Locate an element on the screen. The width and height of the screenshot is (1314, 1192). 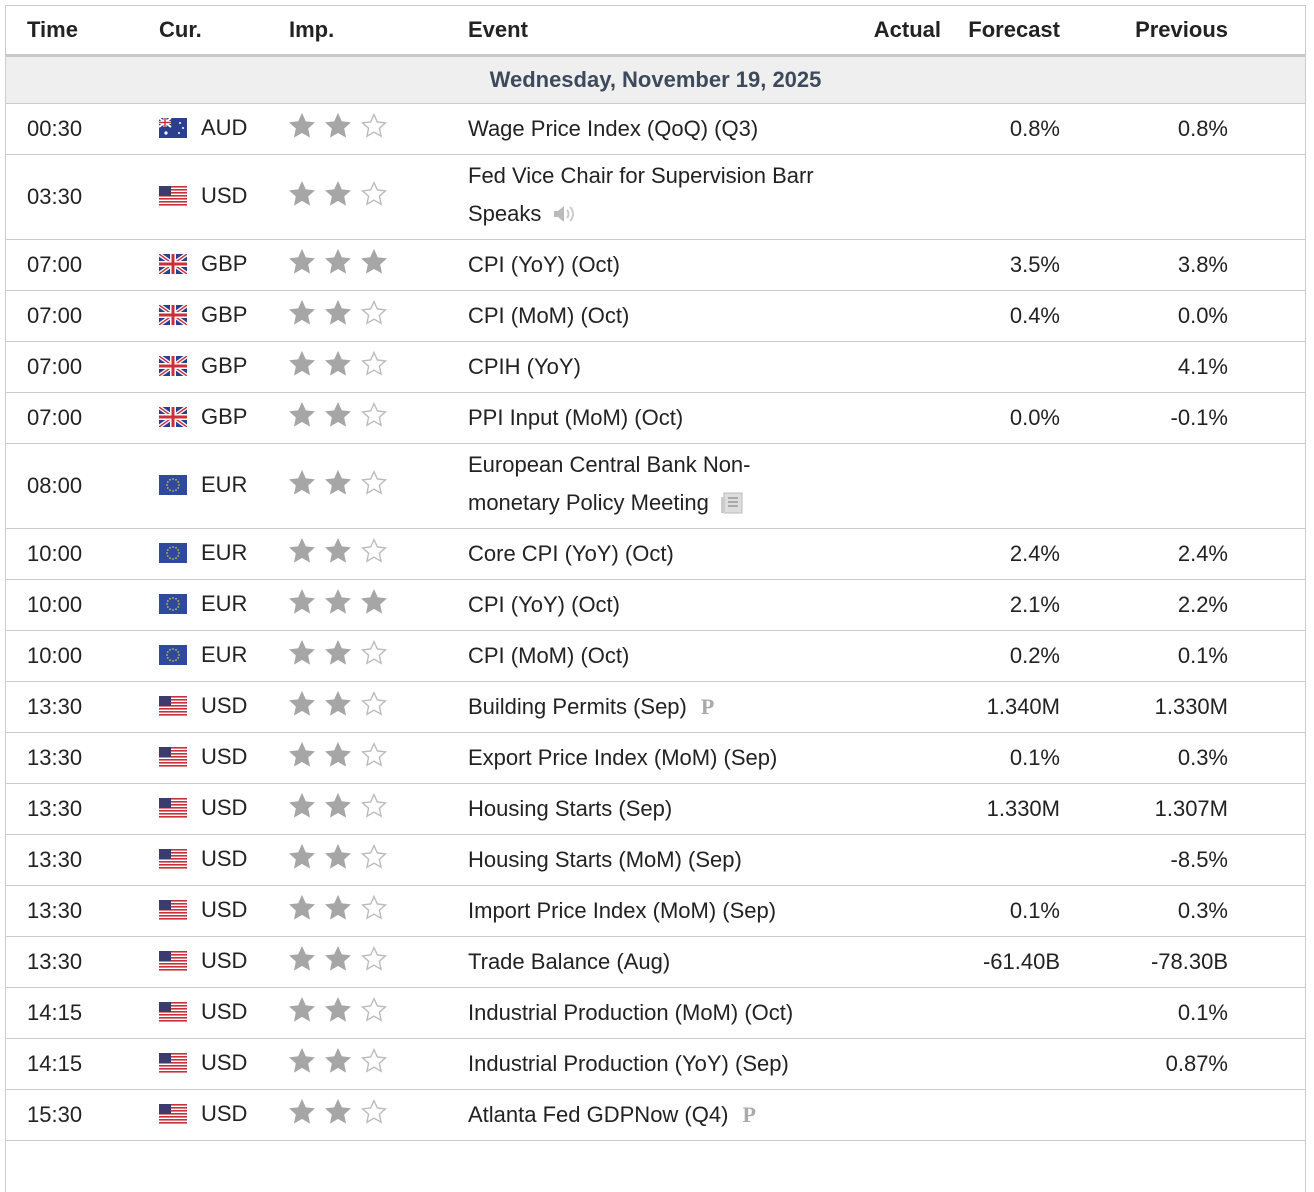
time: 14:15 is located at coordinates (73, 1013).